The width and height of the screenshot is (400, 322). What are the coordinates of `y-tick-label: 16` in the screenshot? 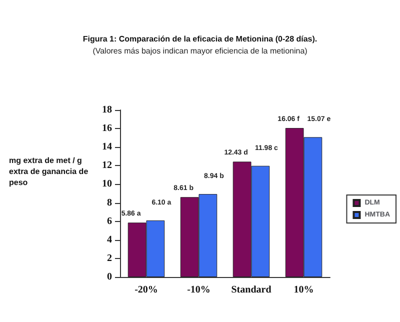 It's located at (107, 128).